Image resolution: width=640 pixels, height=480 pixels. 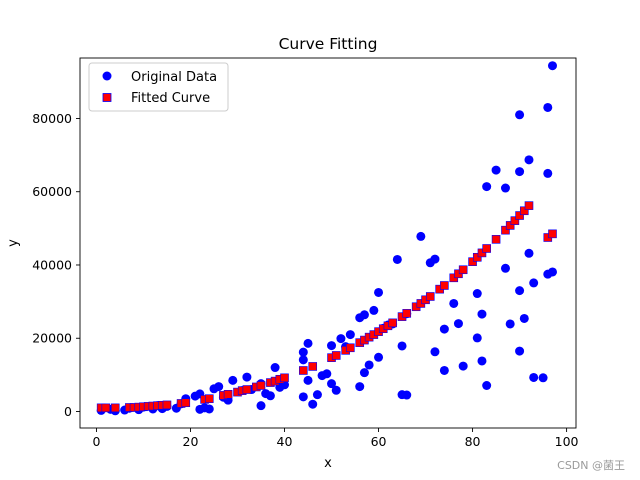 I want to click on y-tick-label: 40000, so click(x=52, y=264).